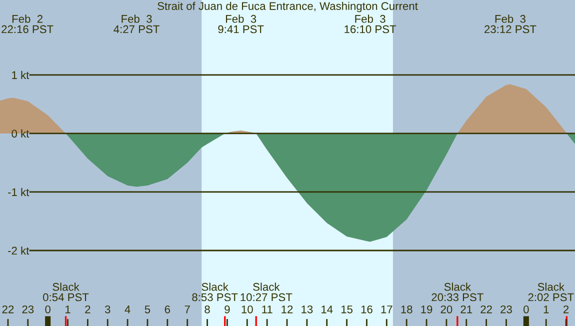  I want to click on x-tick-label: 8, so click(207, 309).